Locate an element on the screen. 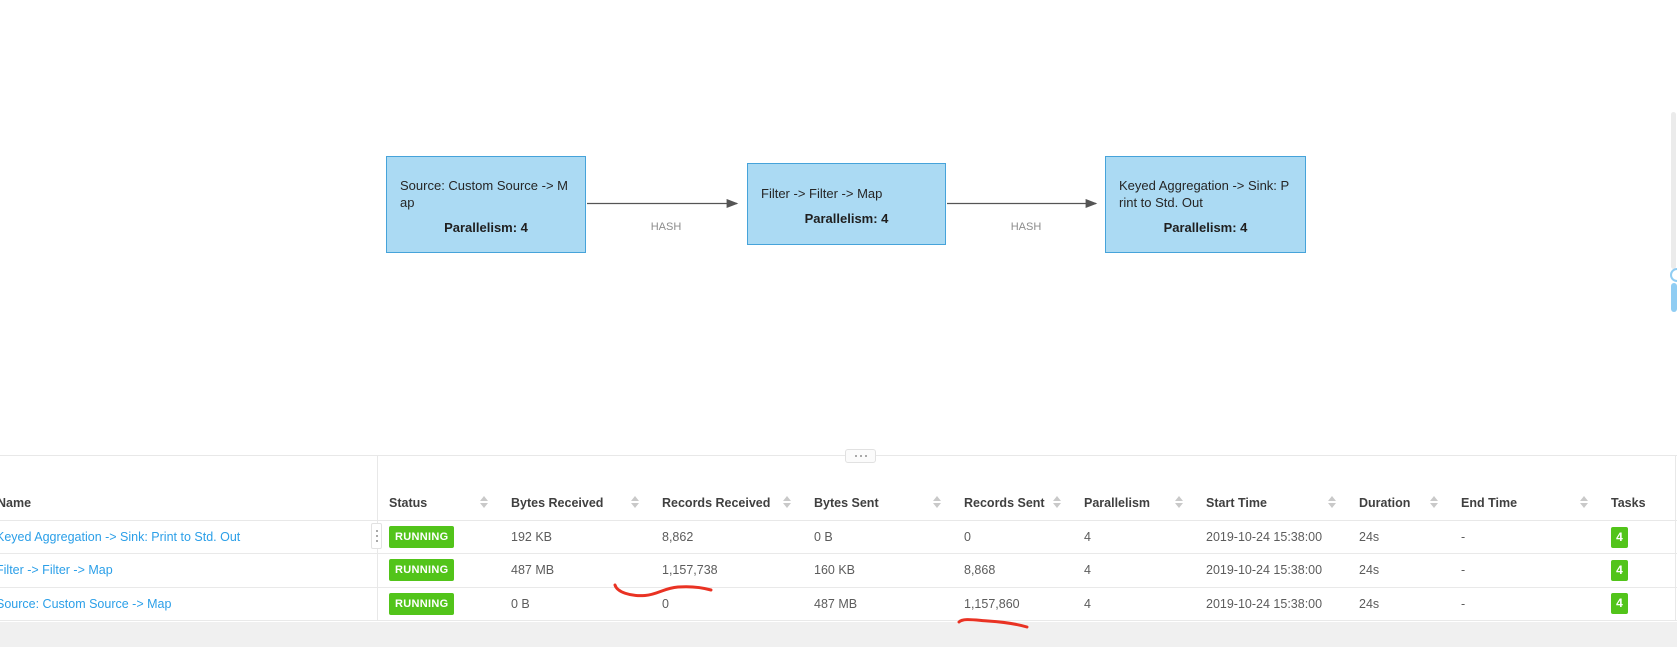  vertex-name-link: Source: Custom Source -> Map is located at coordinates (86, 603).